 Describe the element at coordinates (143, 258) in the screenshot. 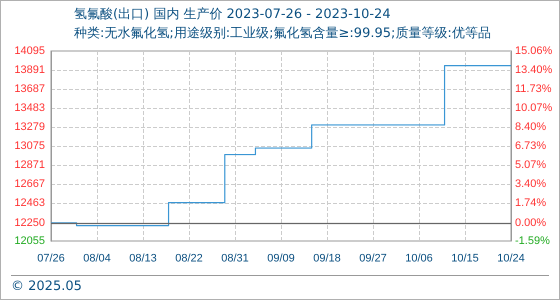

I see `x-tick-label: 08/13` at that location.